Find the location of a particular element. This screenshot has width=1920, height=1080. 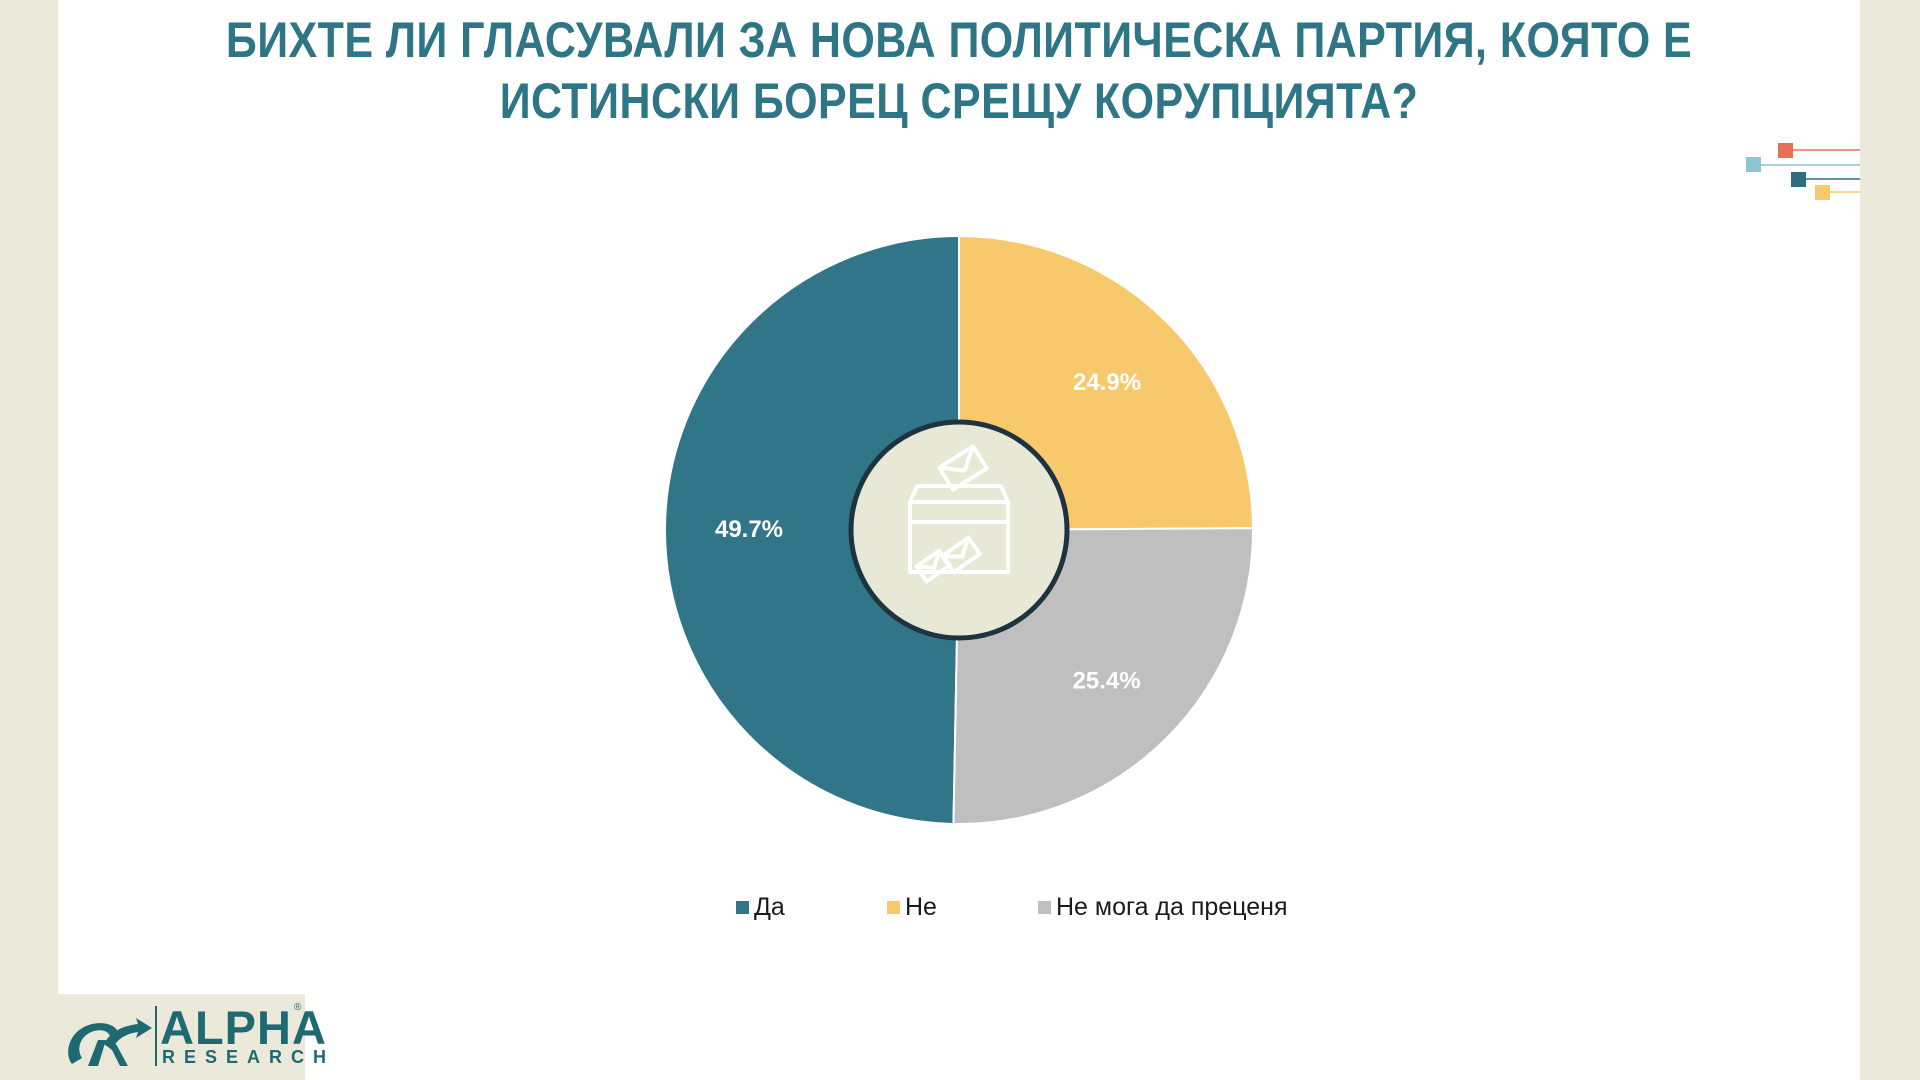

data-label-da: 49.7% is located at coordinates (749, 529).